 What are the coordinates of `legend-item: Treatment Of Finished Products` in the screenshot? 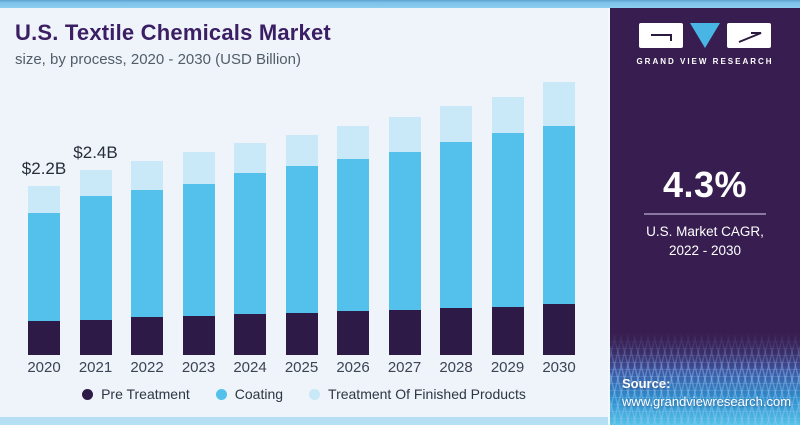 It's located at (417, 394).